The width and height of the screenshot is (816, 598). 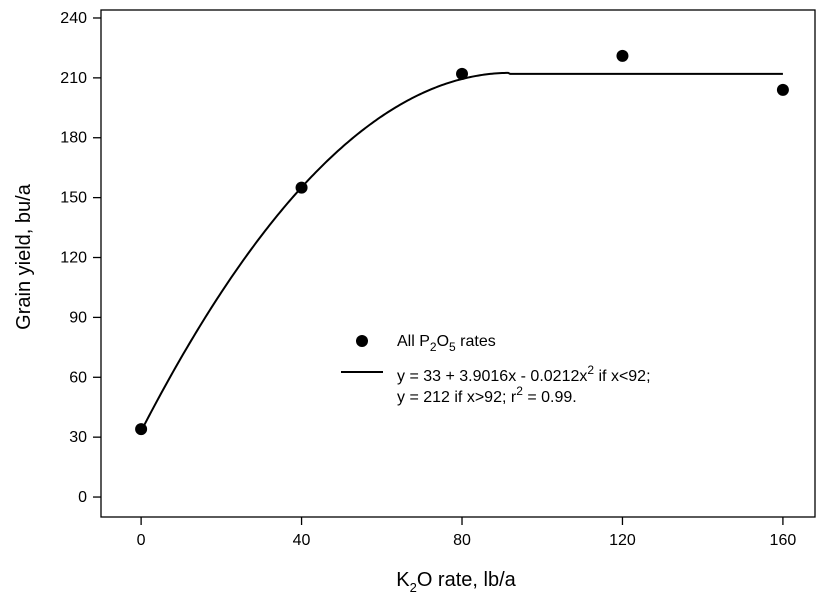 I want to click on y-tick-label: 240, so click(x=73, y=18).